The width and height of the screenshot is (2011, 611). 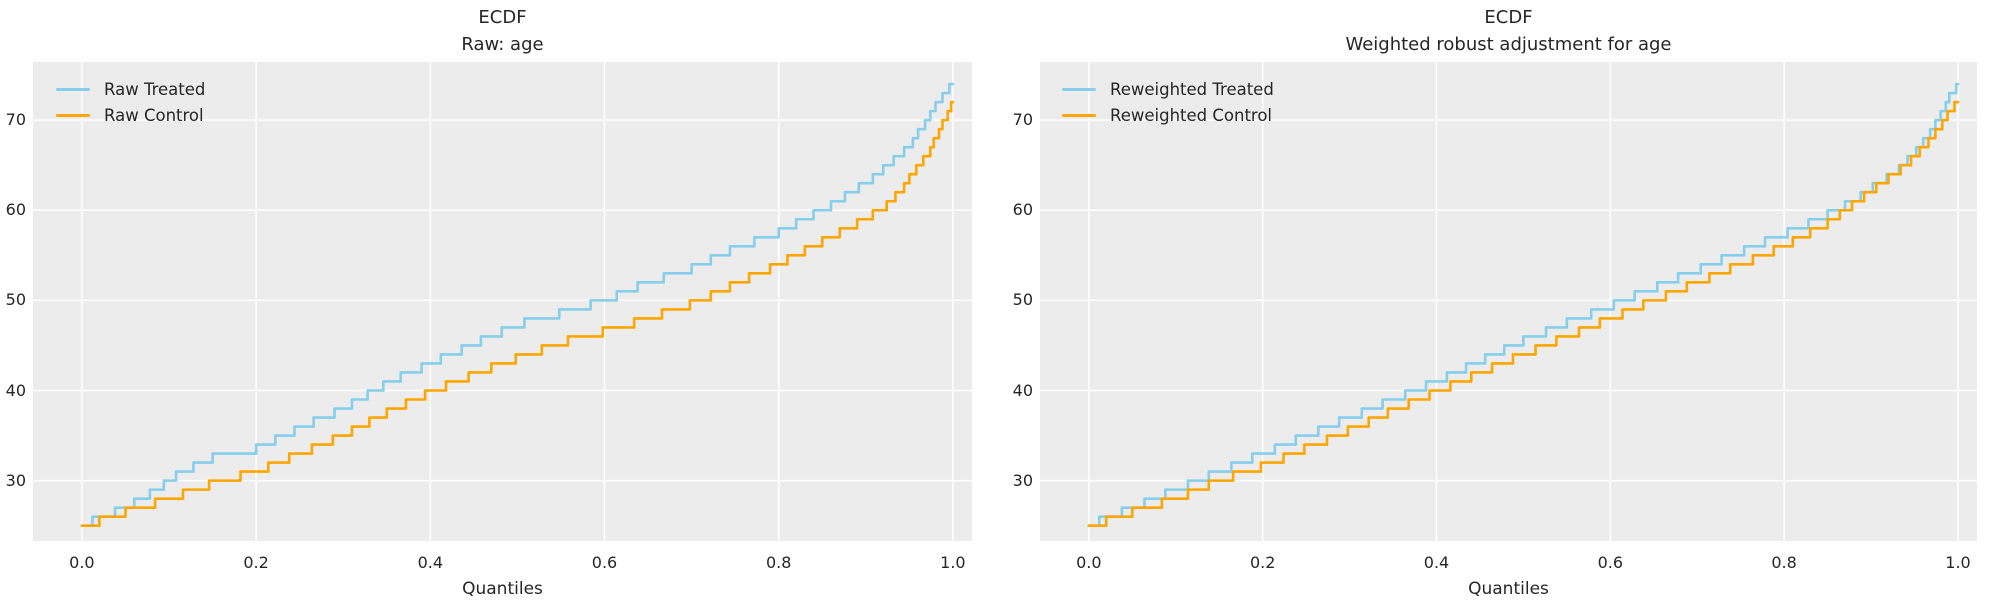 I want to click on legend-weighted: Reweighted Treated Reweighted Control, so click(x=1168, y=102).